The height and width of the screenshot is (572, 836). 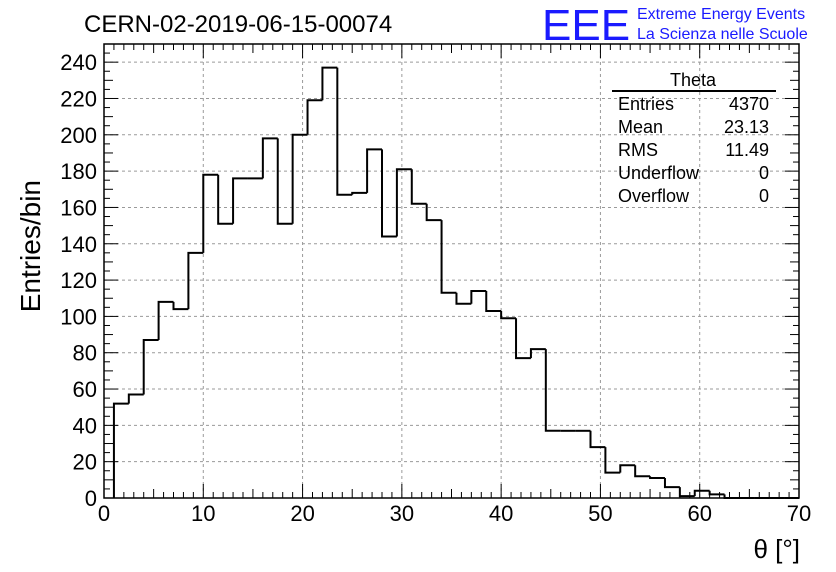 I want to click on x-tick-label: 30, so click(x=402, y=513).